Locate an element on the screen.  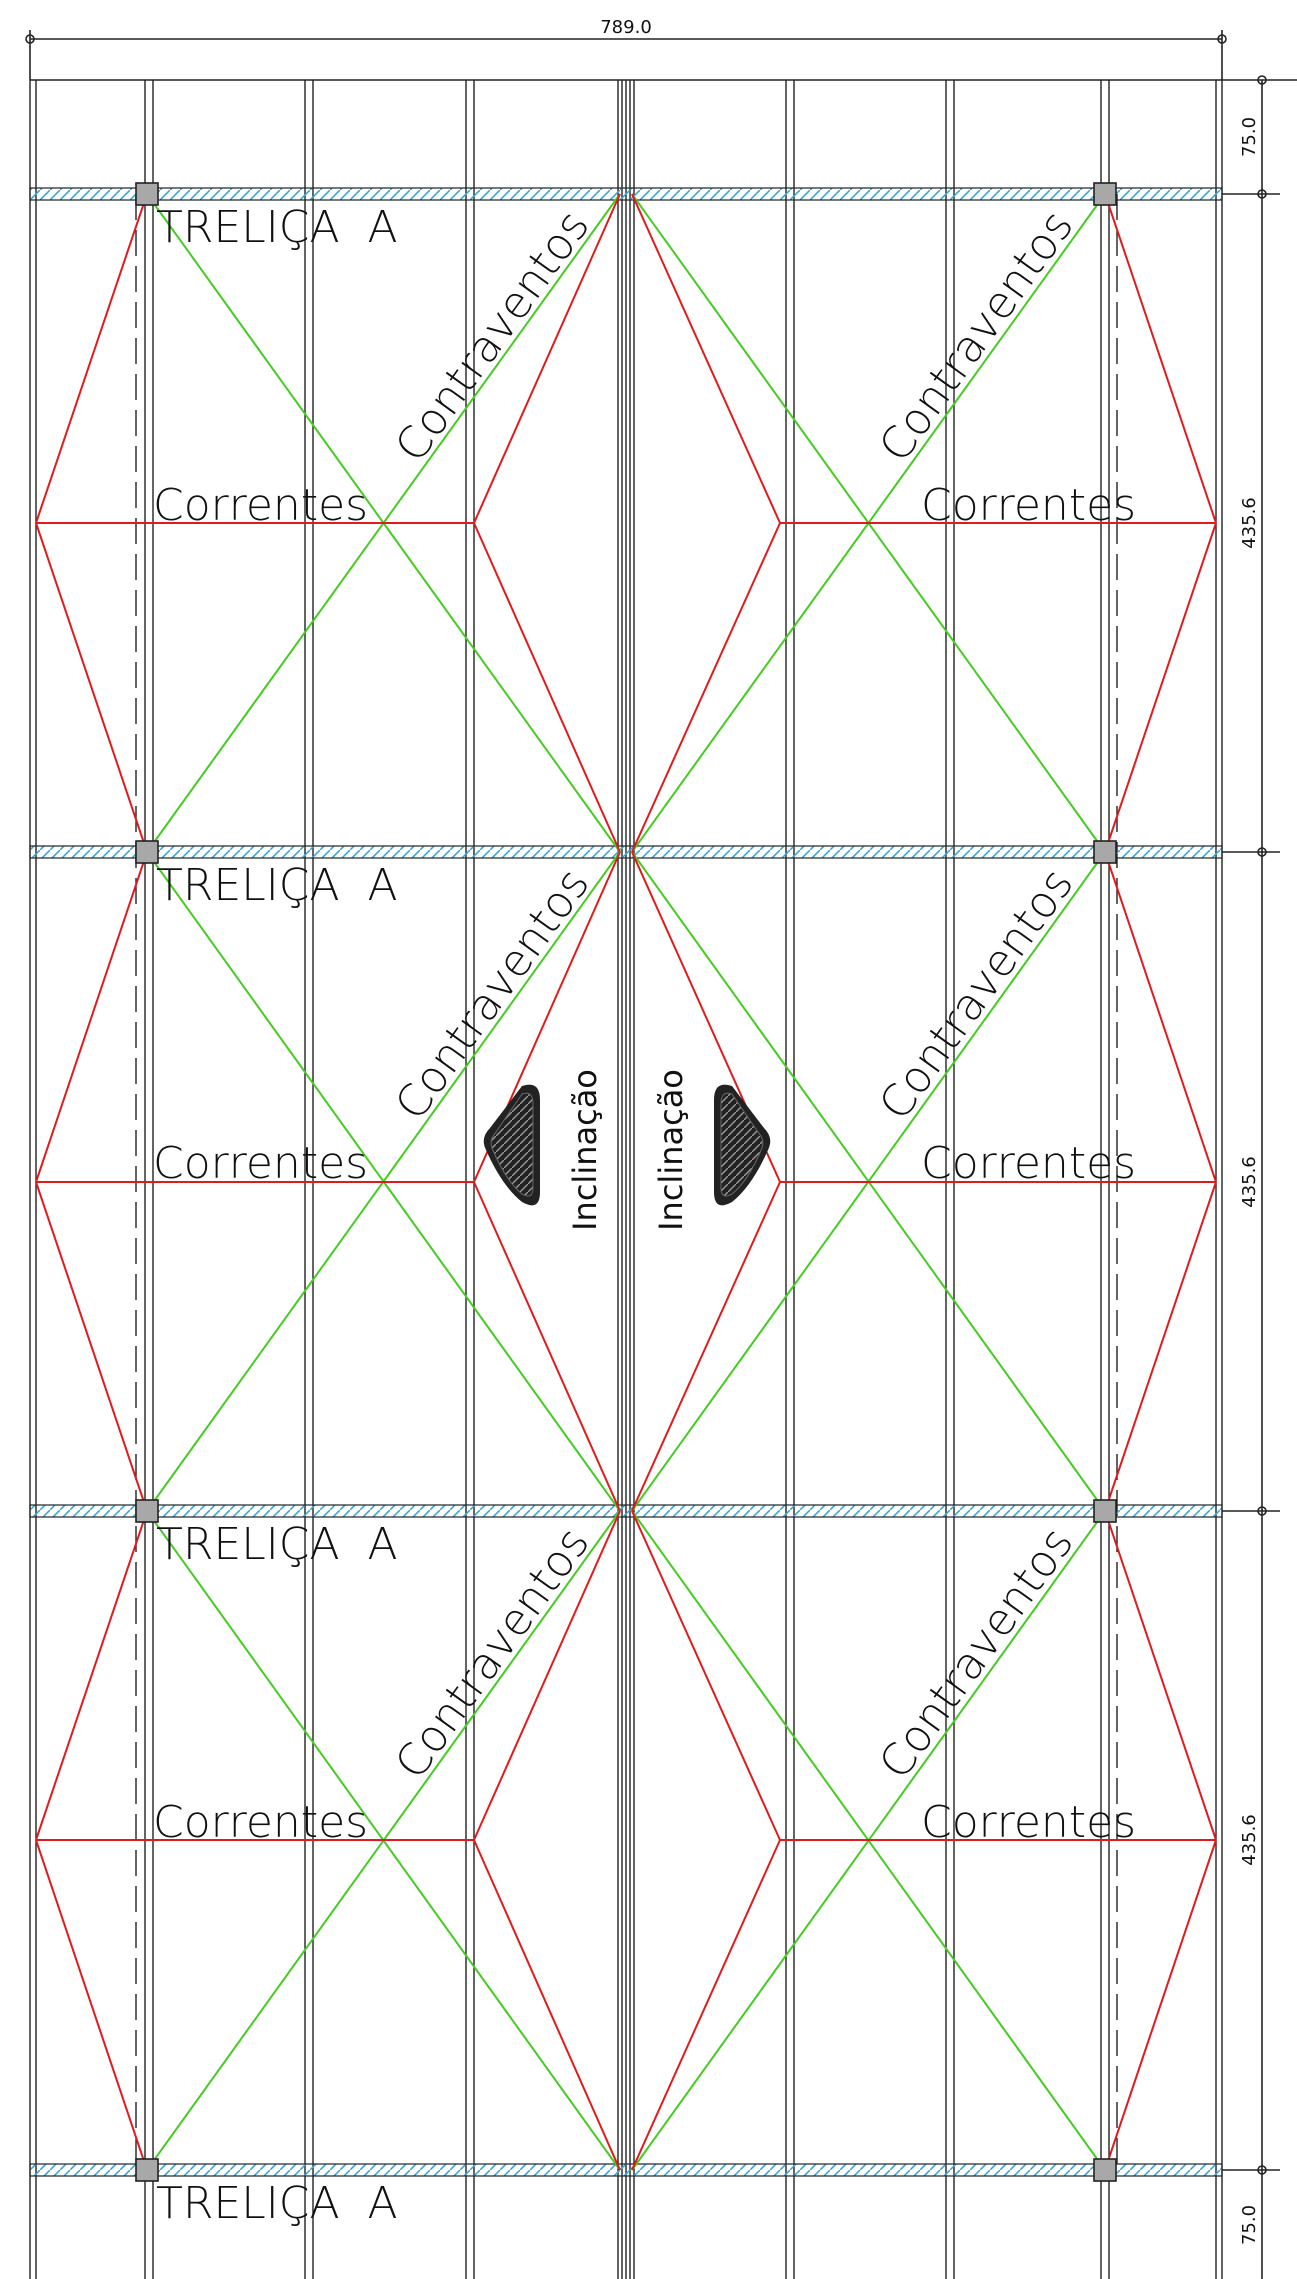
right-dimension-2: 435.6 is located at coordinates (1249, 523).